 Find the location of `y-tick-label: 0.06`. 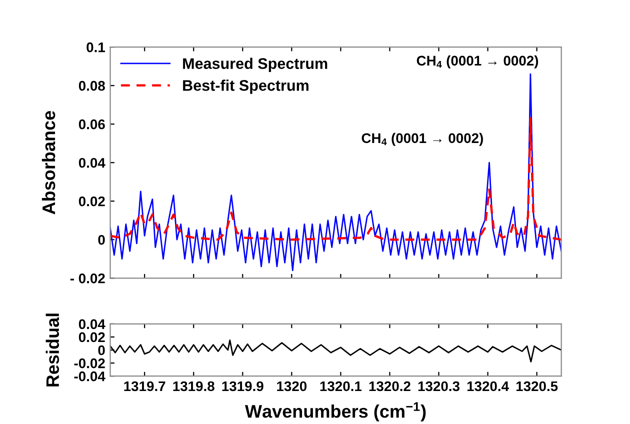

y-tick-label: 0.06 is located at coordinates (91, 124).